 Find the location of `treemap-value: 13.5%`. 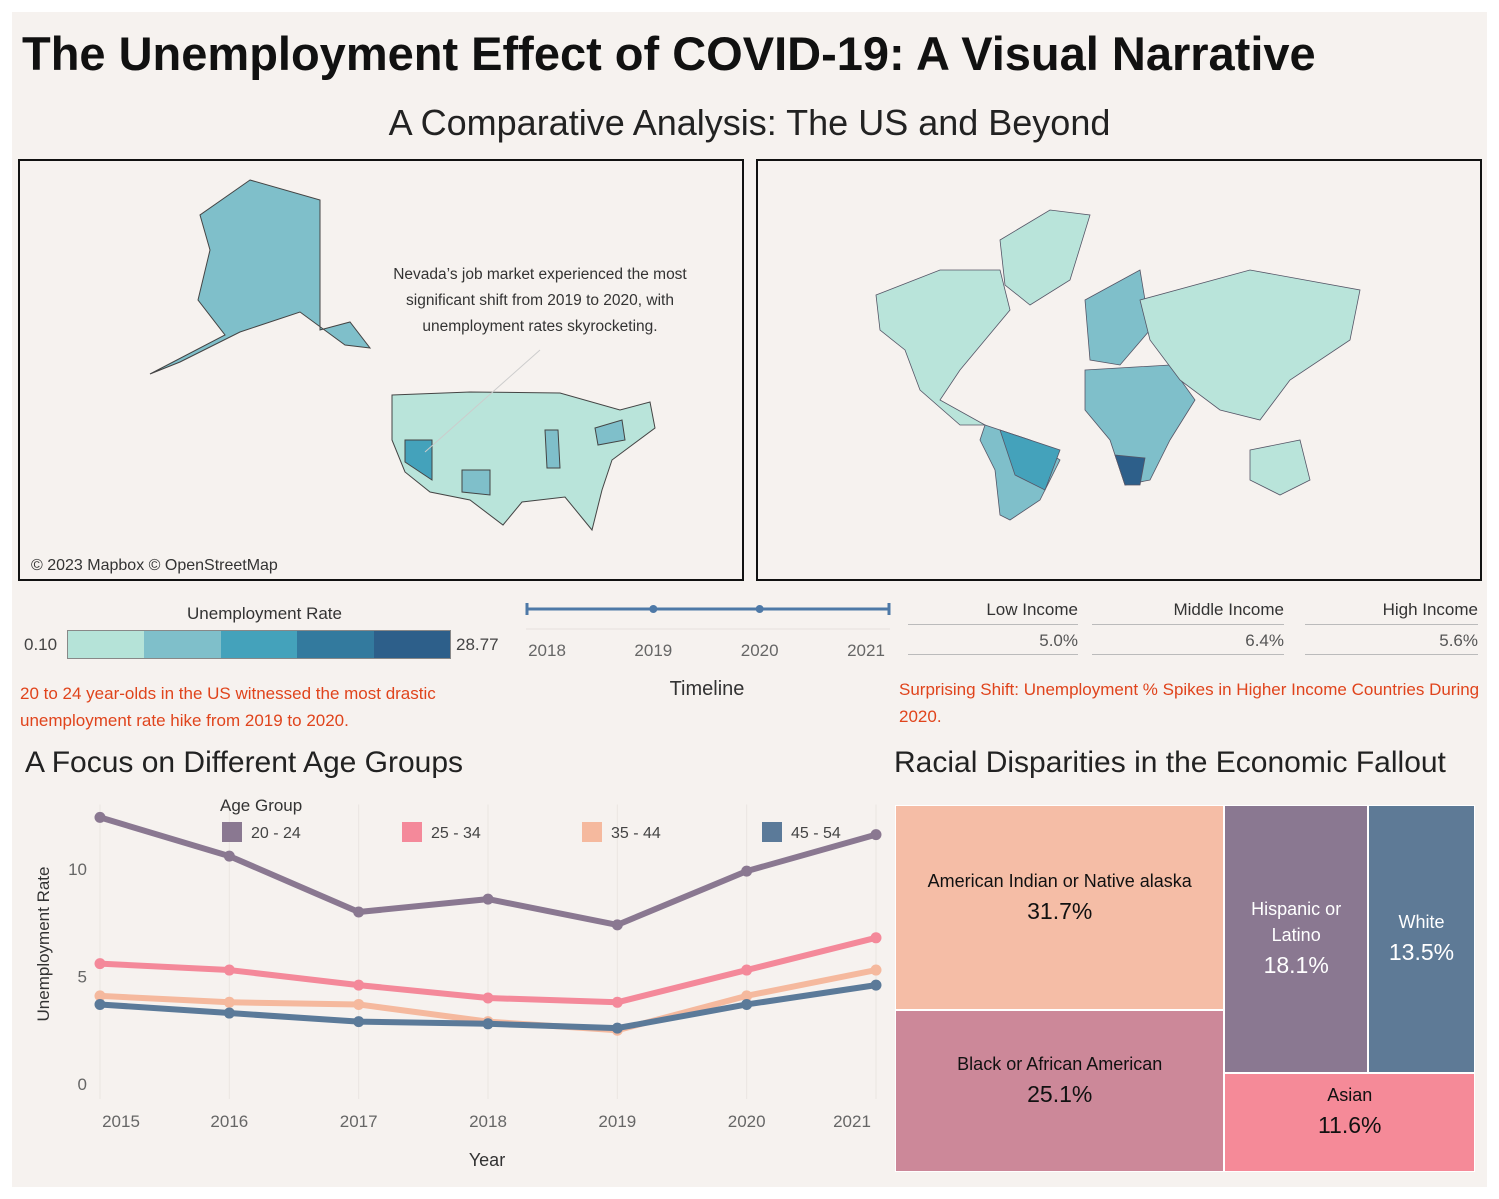

treemap-value: 13.5% is located at coordinates (1421, 952).